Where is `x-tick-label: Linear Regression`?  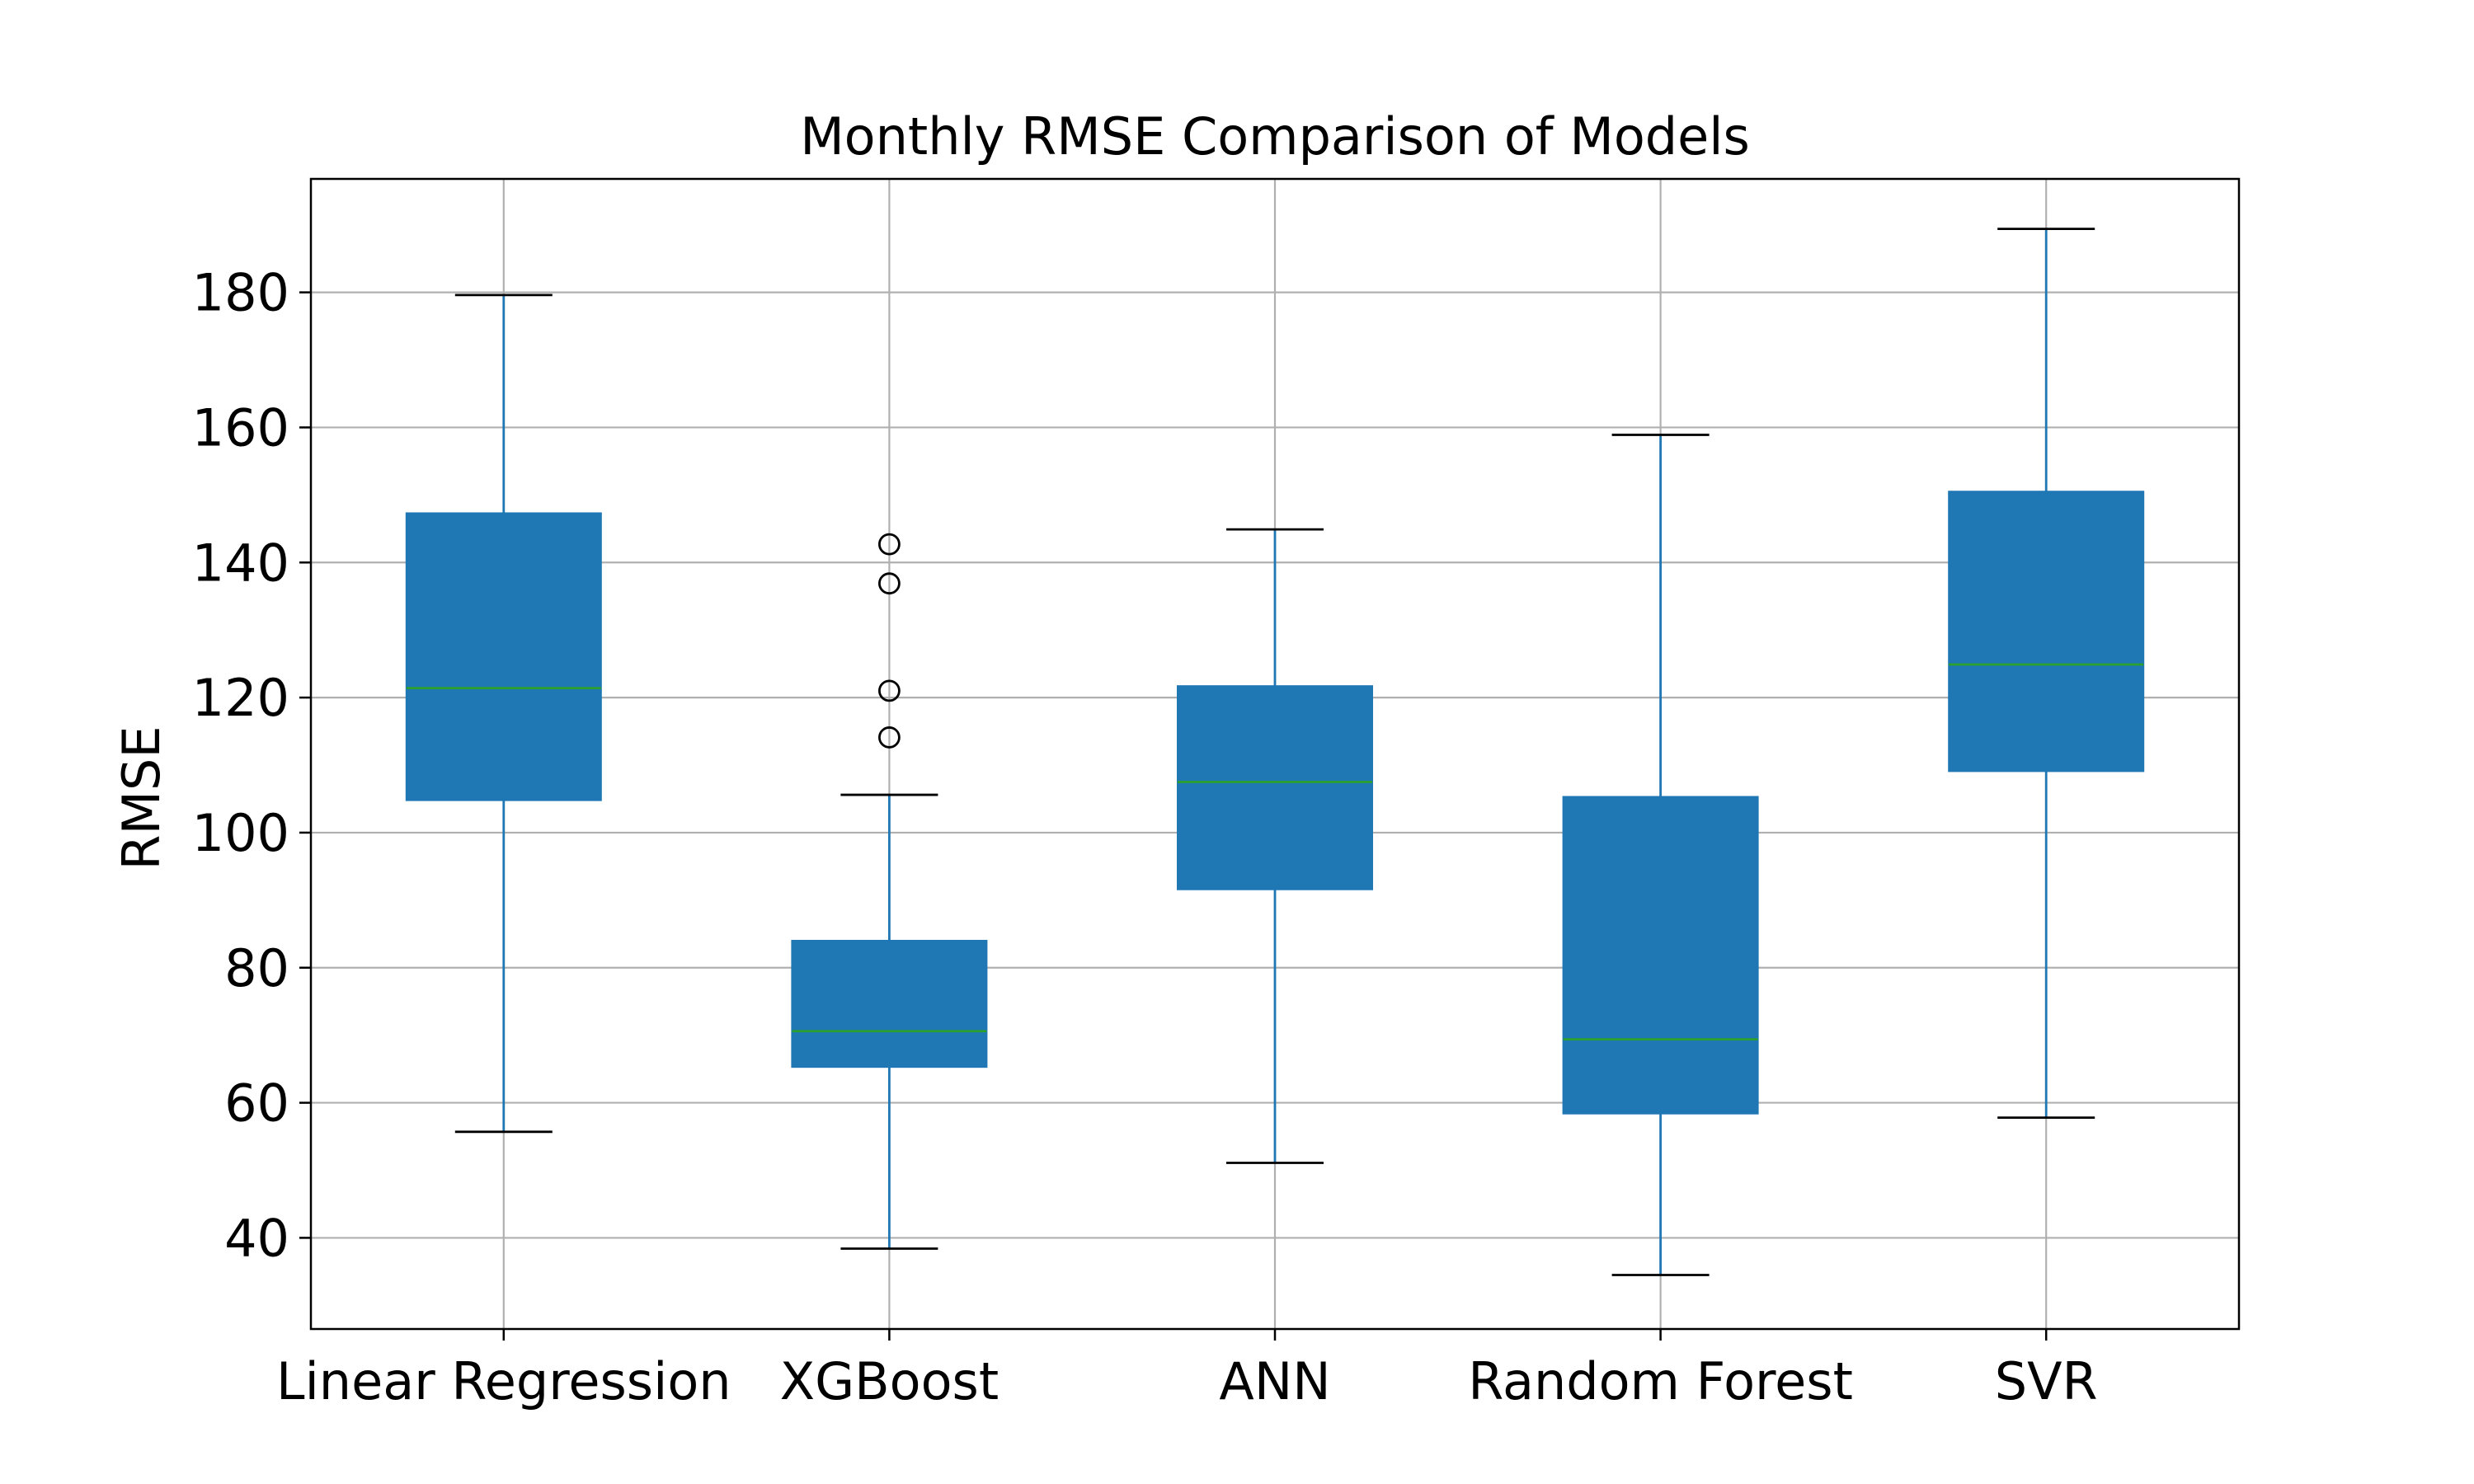
x-tick-label: Linear Regression is located at coordinates (503, 1381).